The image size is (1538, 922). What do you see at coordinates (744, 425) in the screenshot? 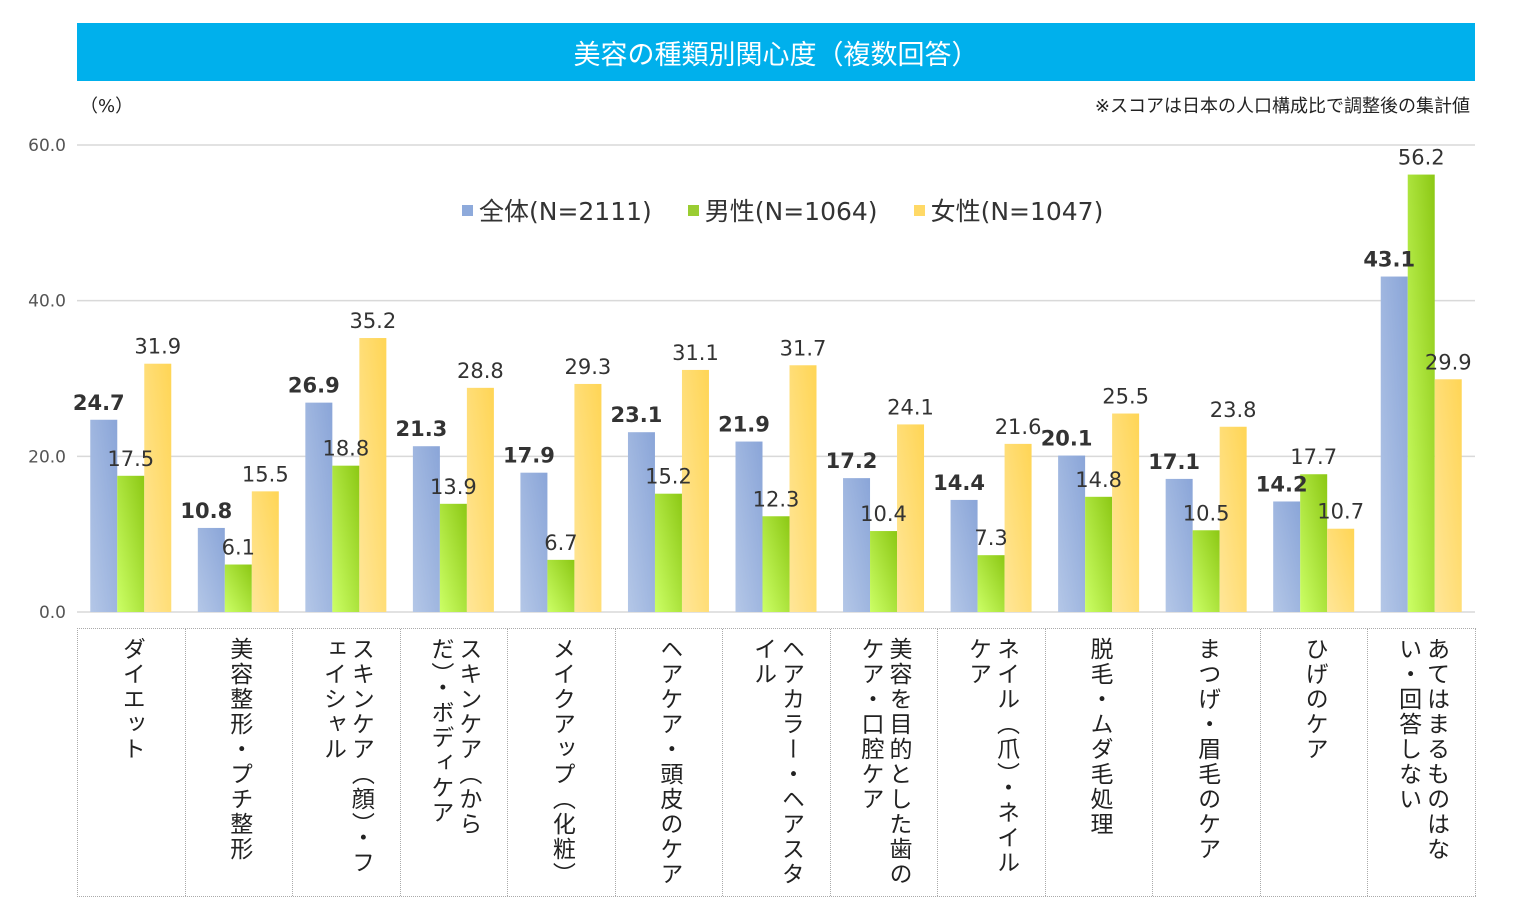
I see `data-label-all: 21.9` at bounding box center [744, 425].